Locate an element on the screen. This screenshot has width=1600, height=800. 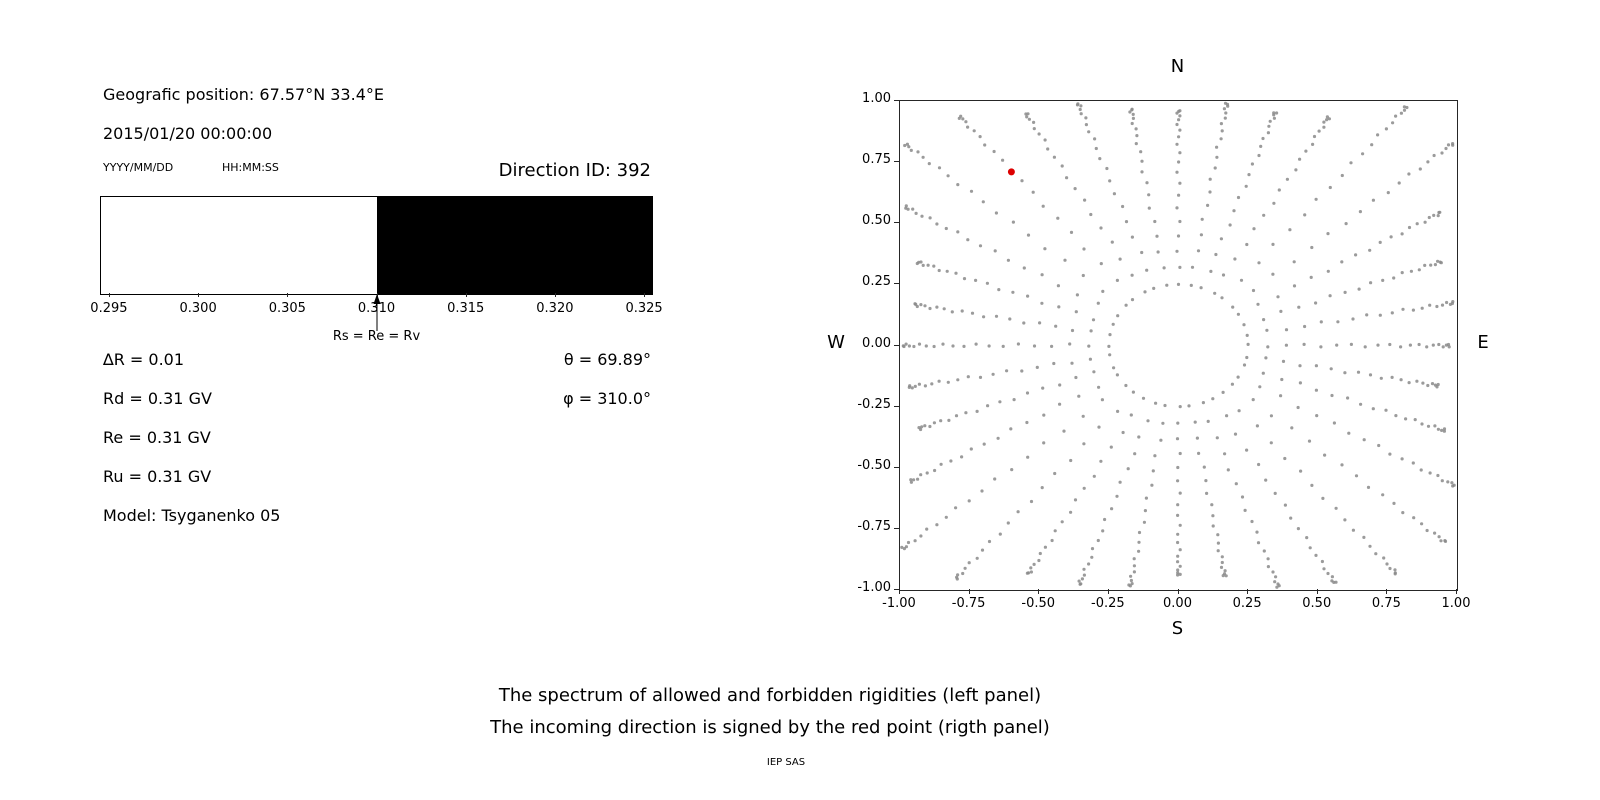
spectrum-tick-mark is located at coordinates (109, 295).